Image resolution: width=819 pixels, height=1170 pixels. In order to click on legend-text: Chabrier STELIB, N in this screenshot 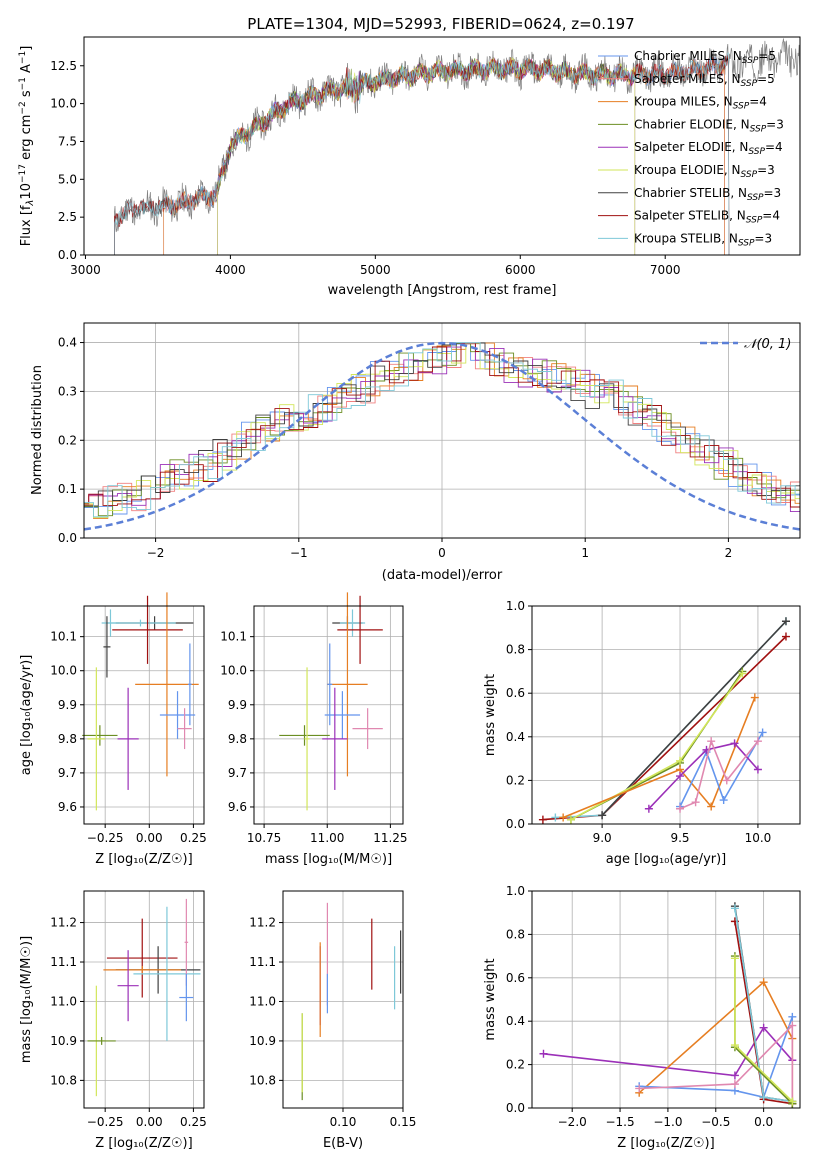, I will do `click(690, 193)`.